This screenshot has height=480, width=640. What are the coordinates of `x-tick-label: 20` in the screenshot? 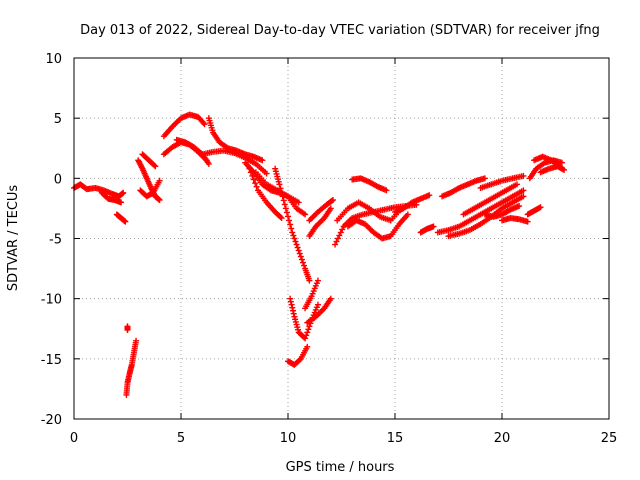 It's located at (502, 438).